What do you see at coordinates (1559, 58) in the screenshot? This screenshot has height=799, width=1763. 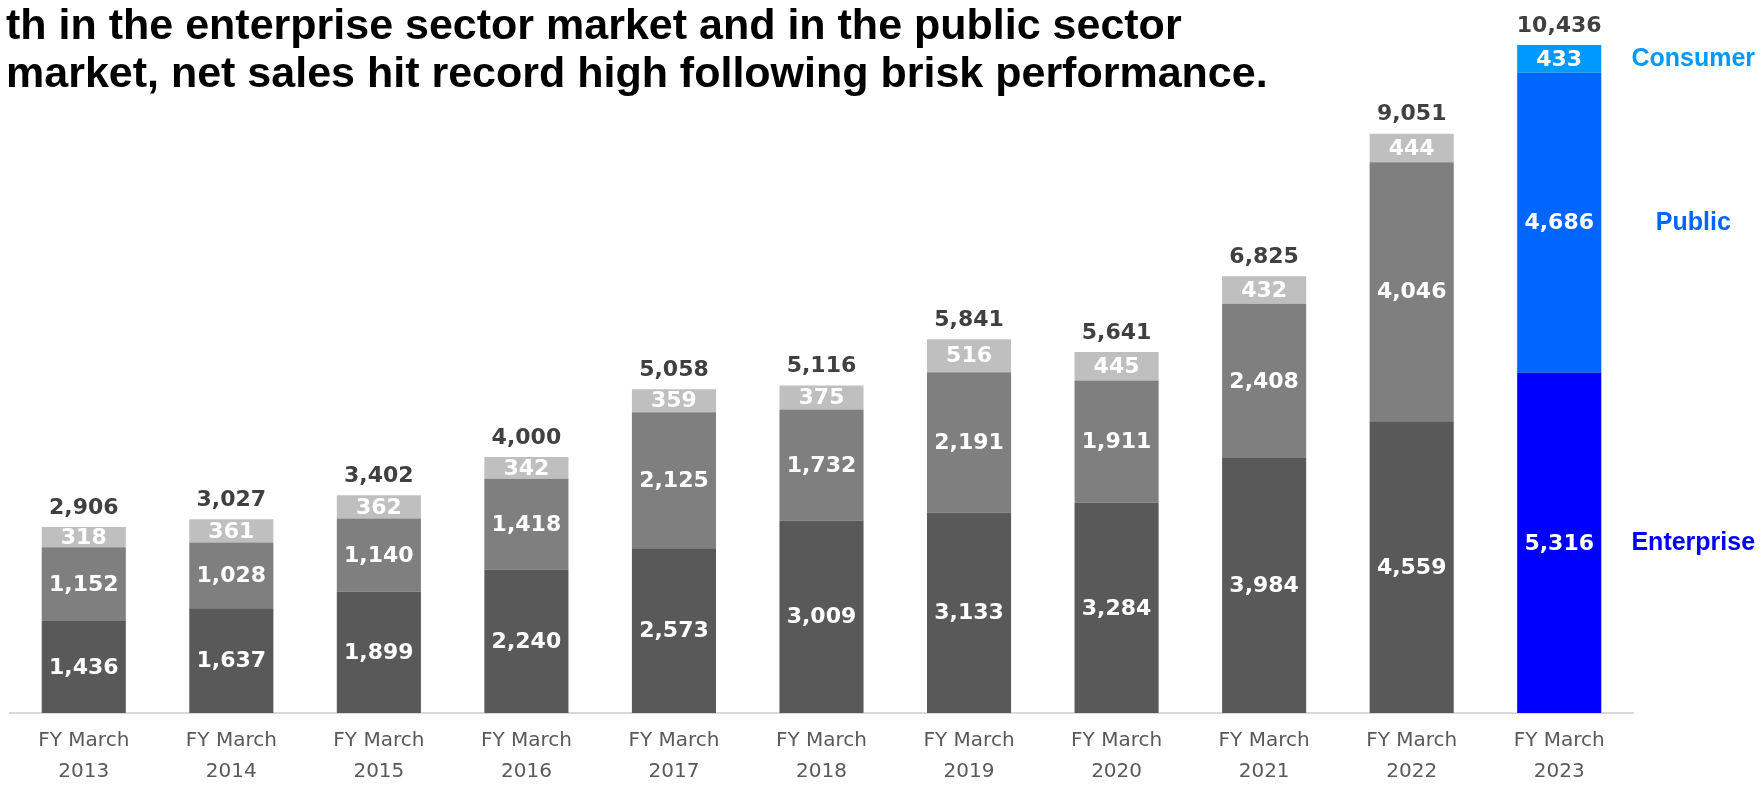 I see `data-label: 433` at bounding box center [1559, 58].